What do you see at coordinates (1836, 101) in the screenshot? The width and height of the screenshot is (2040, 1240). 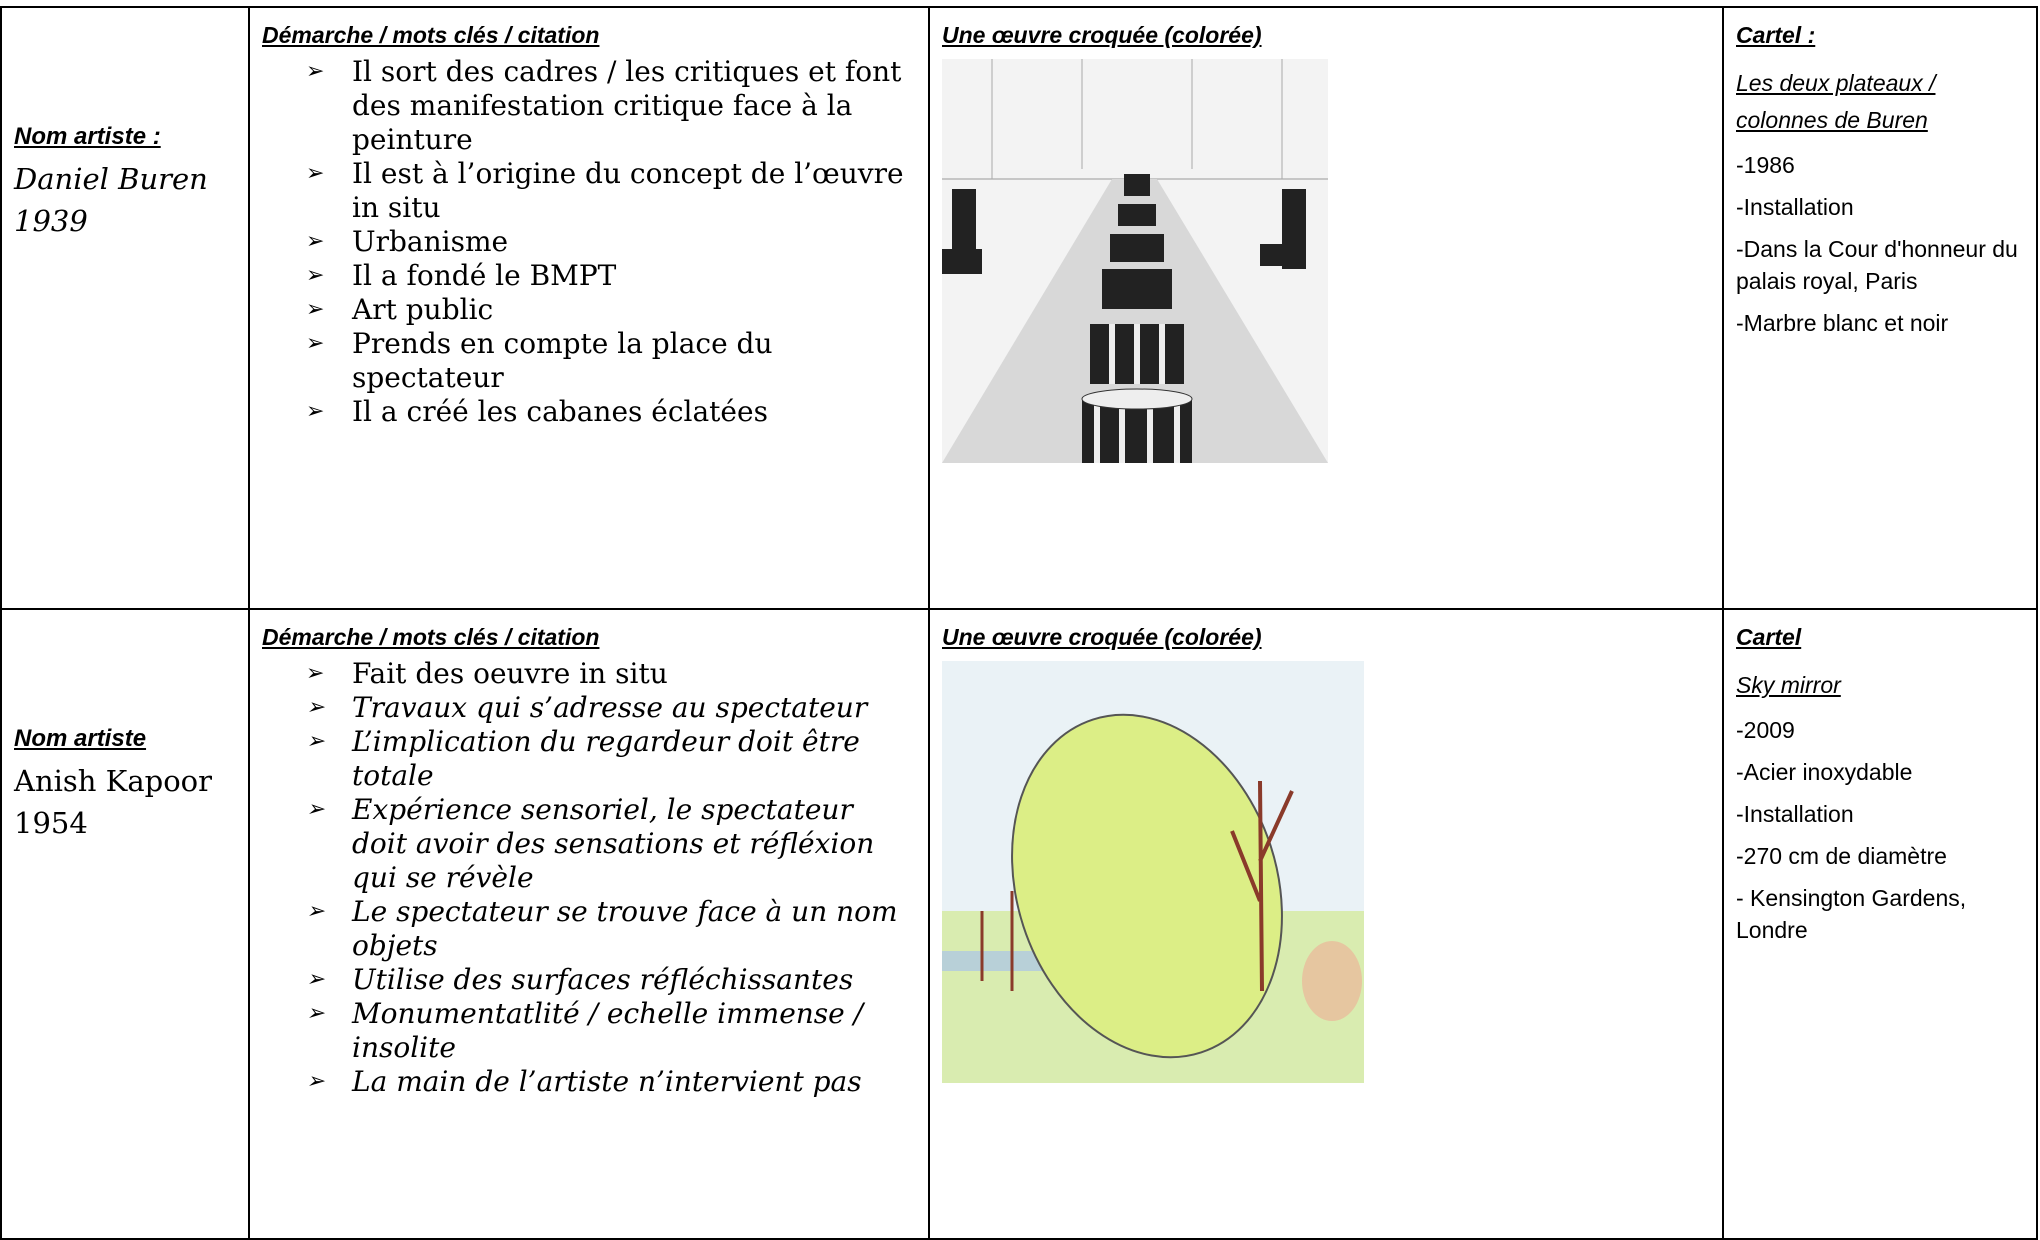 I see `cartel-title: Les deux plateaux / colonnes de Buren` at bounding box center [1836, 101].